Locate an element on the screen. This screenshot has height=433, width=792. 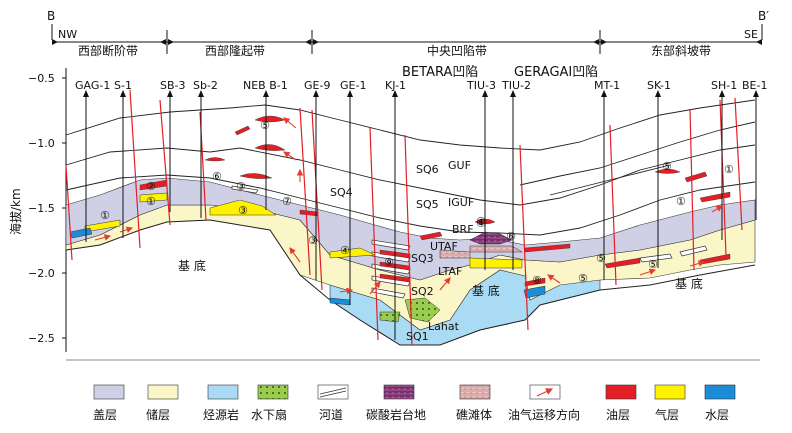
legend-swatch-source is located at coordinates (223, 392).